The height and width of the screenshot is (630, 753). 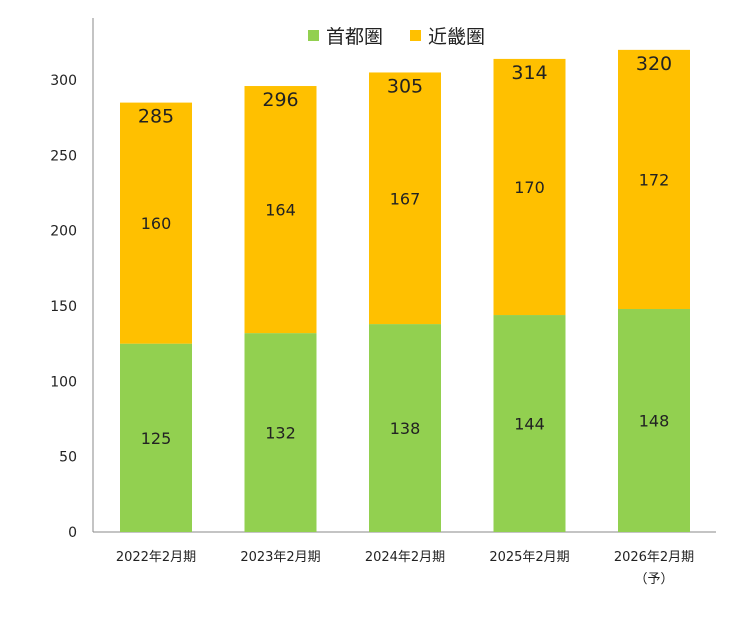 What do you see at coordinates (63, 81) in the screenshot?
I see `y-tick-label: 300` at bounding box center [63, 81].